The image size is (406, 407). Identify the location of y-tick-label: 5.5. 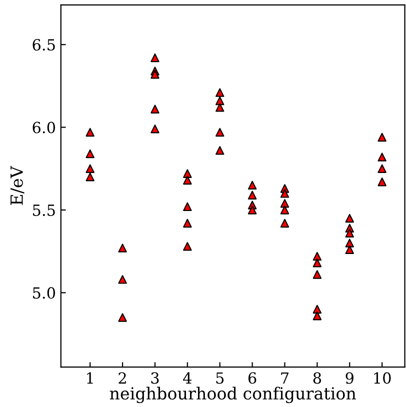
(44, 210).